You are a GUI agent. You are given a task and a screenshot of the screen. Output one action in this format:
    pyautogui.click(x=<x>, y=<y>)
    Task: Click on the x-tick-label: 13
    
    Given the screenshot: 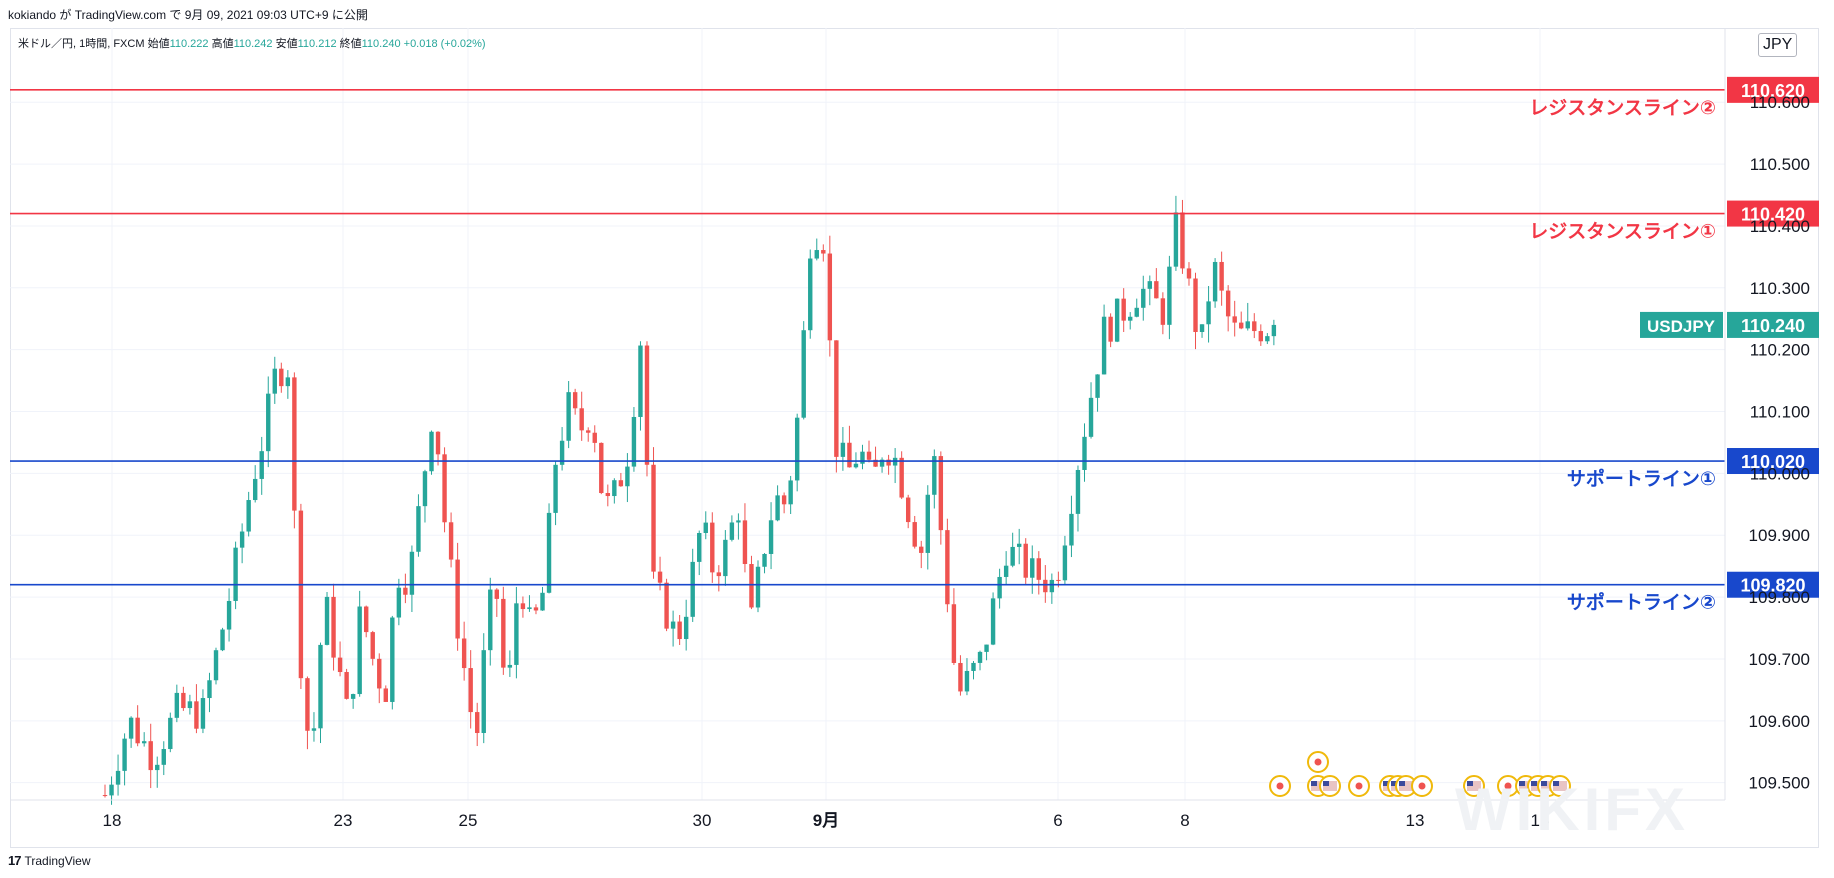 What is the action you would take?
    pyautogui.click(x=1415, y=820)
    